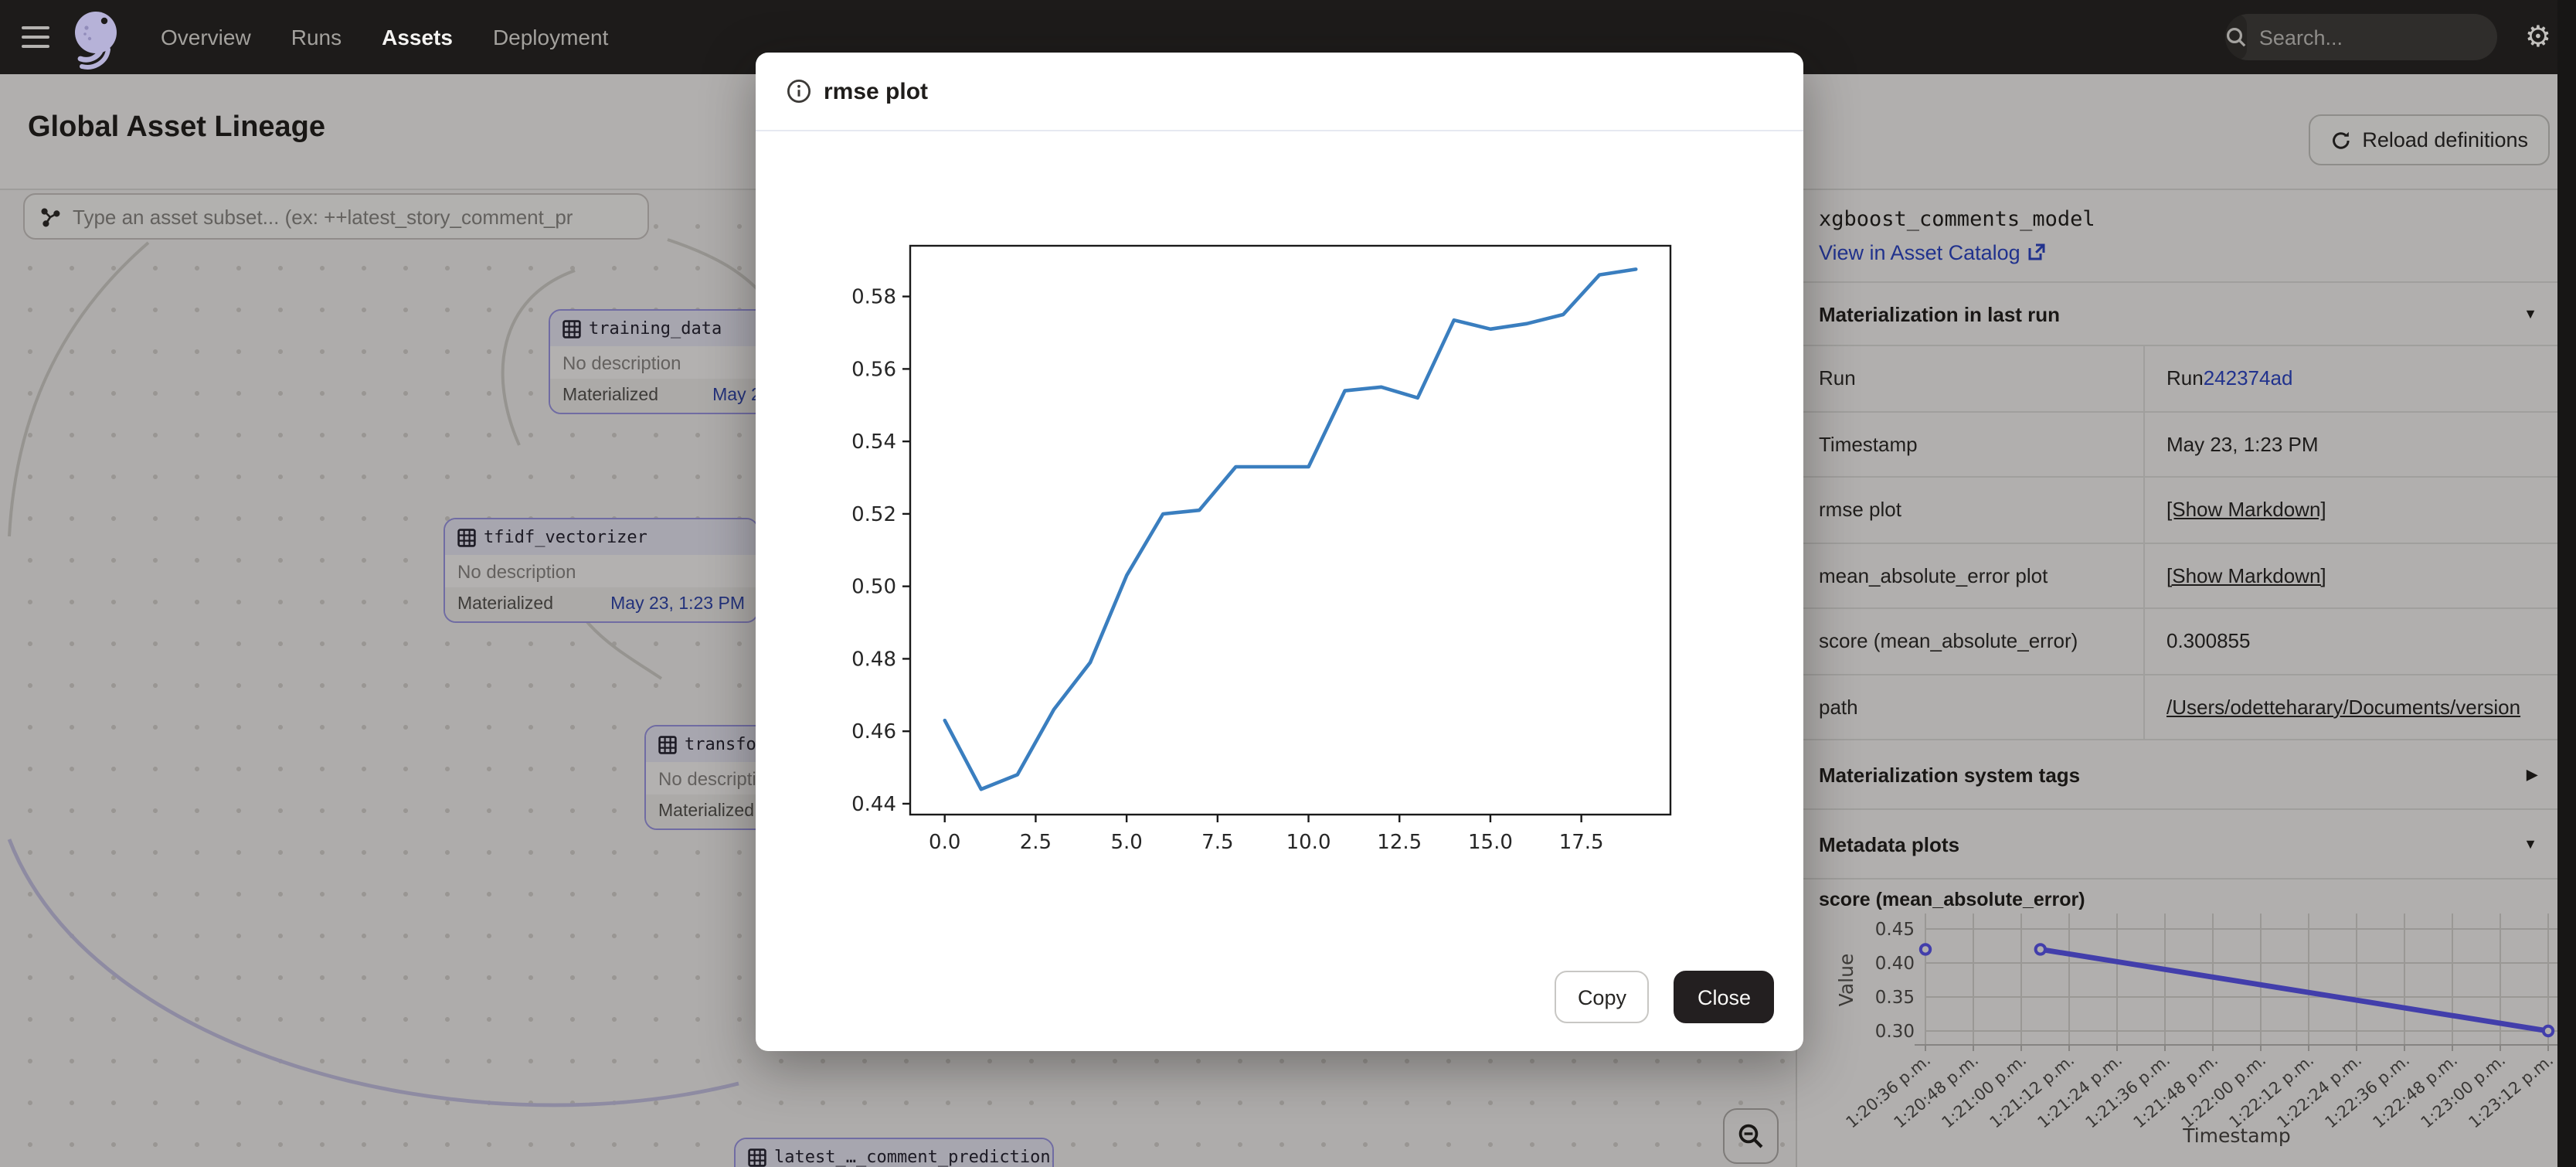 This screenshot has width=2576, height=1167. I want to click on modal-title: rmse plot, so click(876, 91).